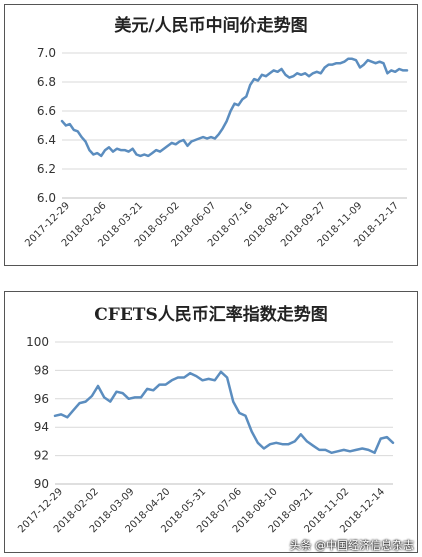  What do you see at coordinates (46, 140) in the screenshot?
I see `y-tick-label: 6.4` at bounding box center [46, 140].